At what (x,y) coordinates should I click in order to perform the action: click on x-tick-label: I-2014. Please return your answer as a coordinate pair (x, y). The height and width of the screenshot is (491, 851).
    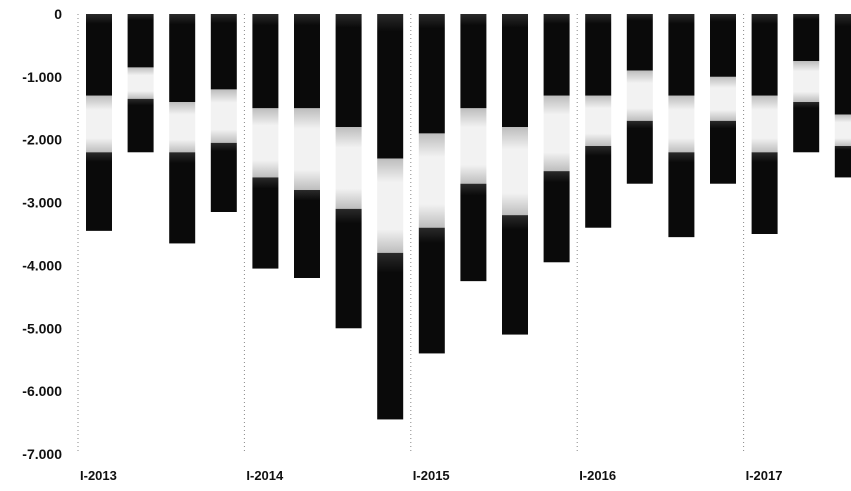
    Looking at the image, I should click on (265, 475).